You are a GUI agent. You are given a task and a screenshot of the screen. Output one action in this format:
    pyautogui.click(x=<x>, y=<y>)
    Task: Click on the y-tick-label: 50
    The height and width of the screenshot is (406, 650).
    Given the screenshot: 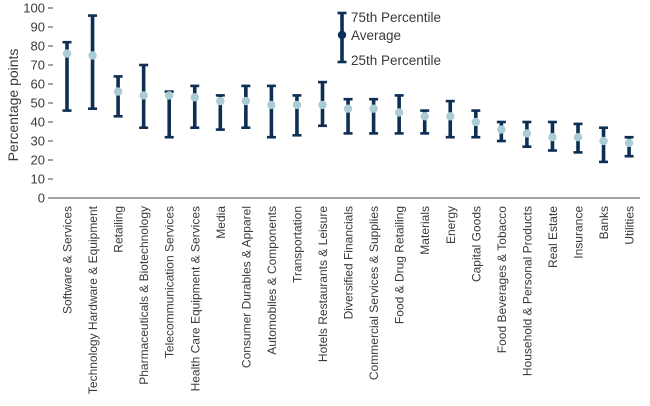 What is the action you would take?
    pyautogui.click(x=38, y=103)
    